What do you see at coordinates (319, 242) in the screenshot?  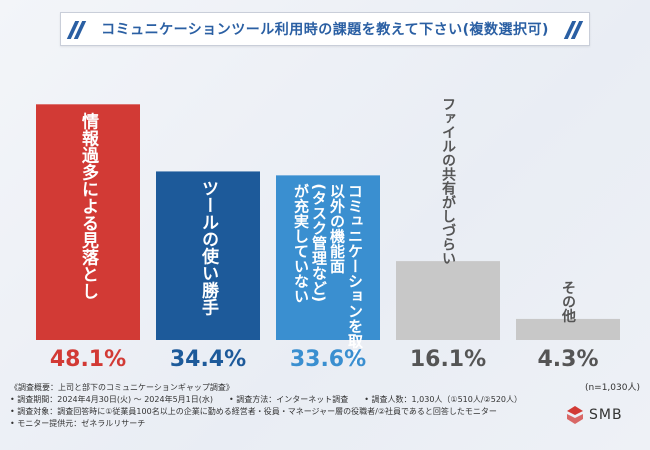 I see `bar-label: (タスク管理など)` at bounding box center [319, 242].